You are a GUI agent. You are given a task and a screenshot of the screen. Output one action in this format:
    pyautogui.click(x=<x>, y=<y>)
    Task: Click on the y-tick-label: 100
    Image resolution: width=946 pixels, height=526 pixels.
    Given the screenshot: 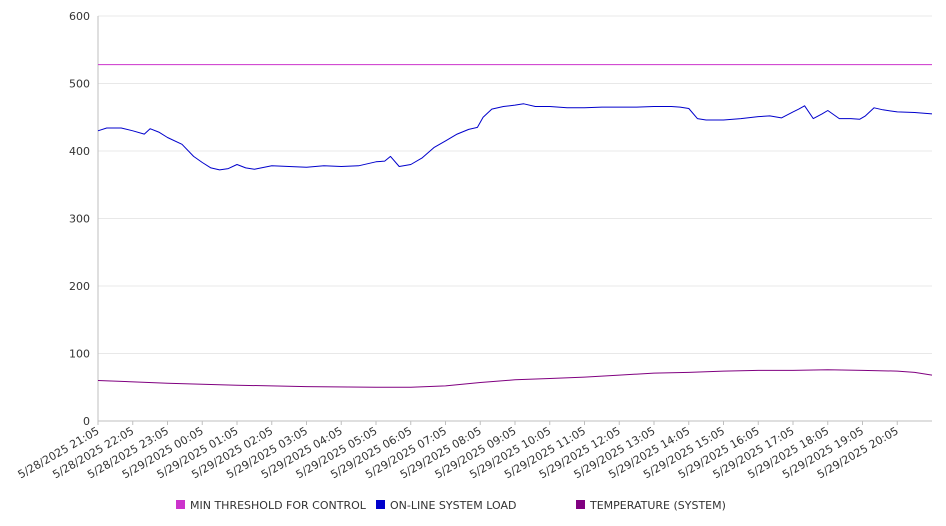 What is the action you would take?
    pyautogui.click(x=79, y=354)
    